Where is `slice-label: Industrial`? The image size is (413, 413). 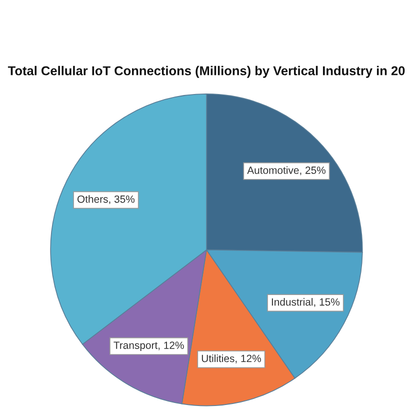
slice-label: Industrial is located at coordinates (292, 302).